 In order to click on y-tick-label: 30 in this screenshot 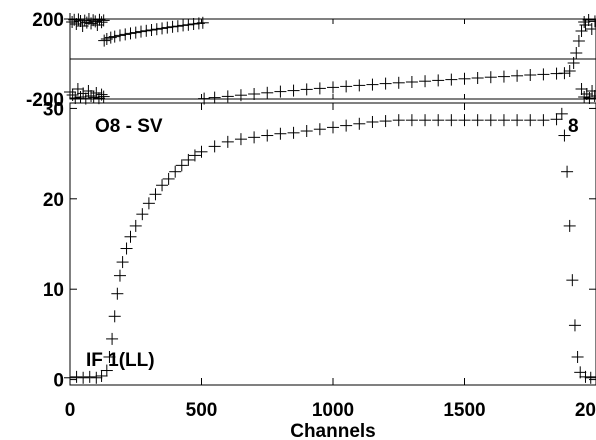, I will do `click(53, 109)`.